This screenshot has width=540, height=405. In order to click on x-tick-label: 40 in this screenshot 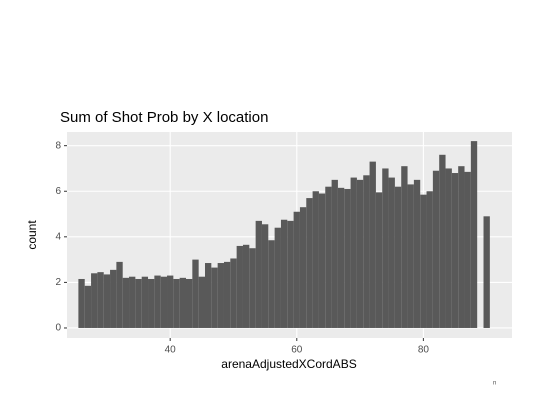, I will do `click(171, 350)`.